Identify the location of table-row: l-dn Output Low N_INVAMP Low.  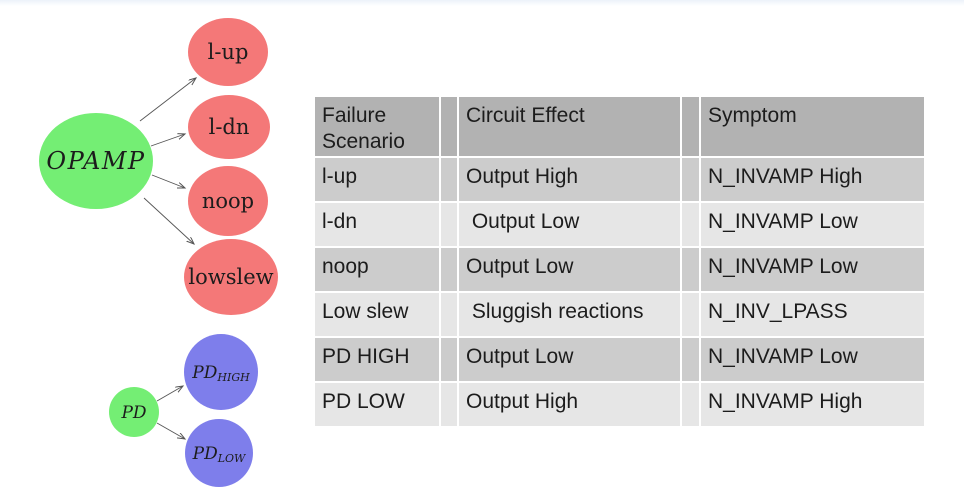
(619, 224).